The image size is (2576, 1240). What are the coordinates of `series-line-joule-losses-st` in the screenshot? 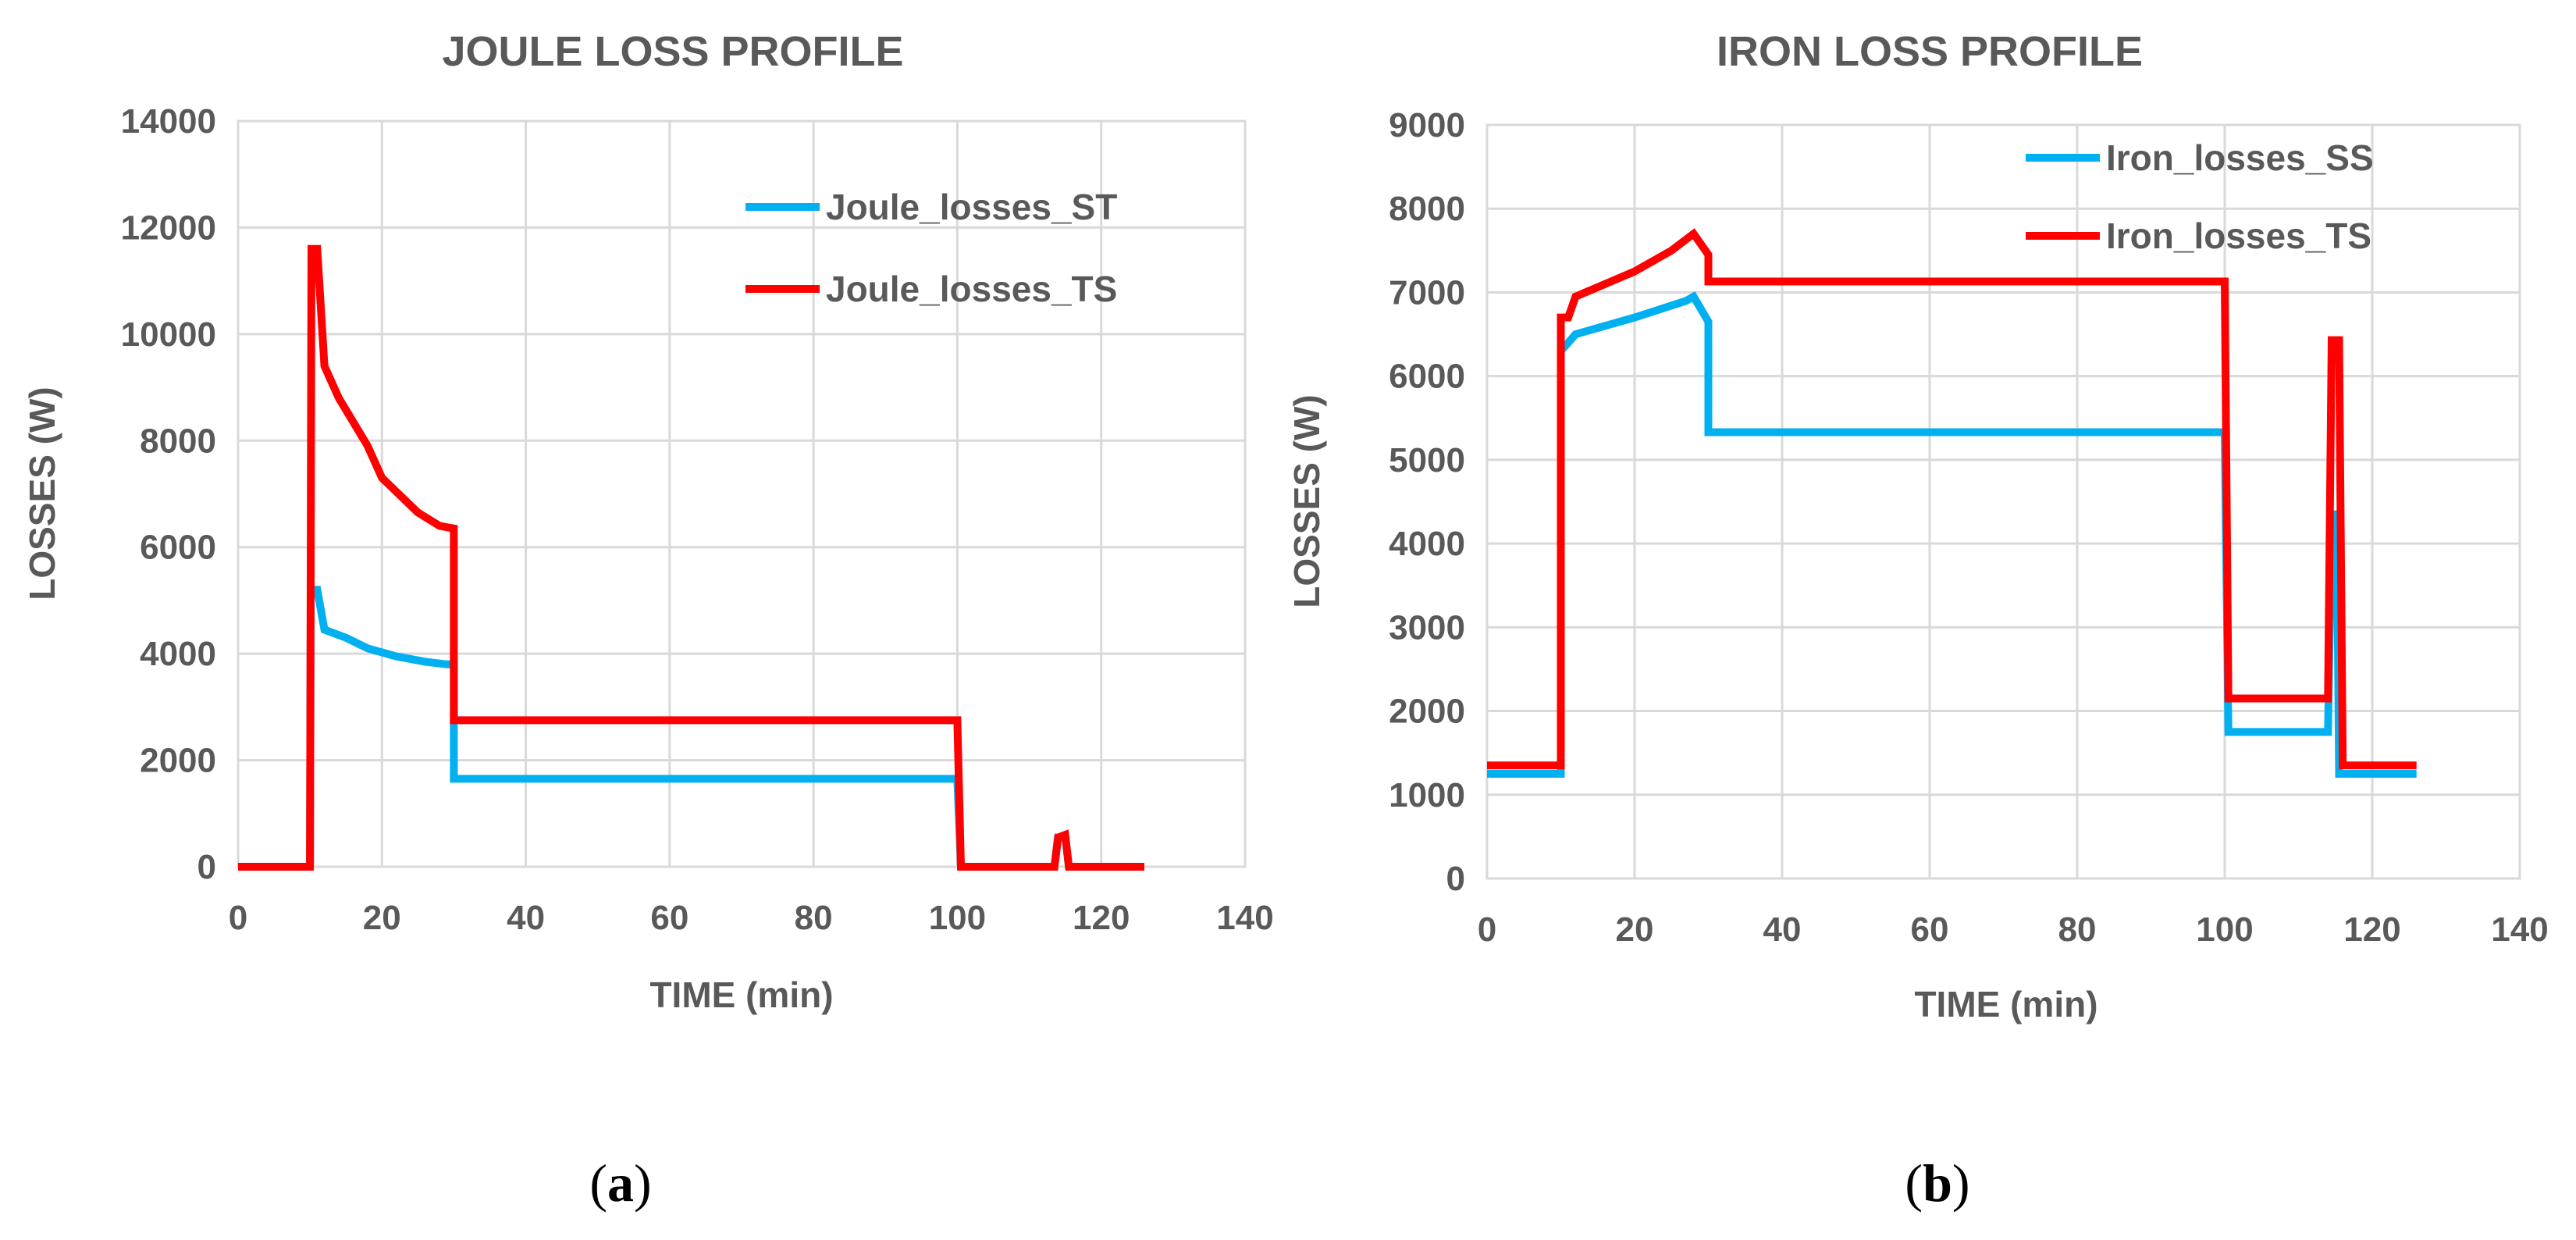 It's located at (691, 728).